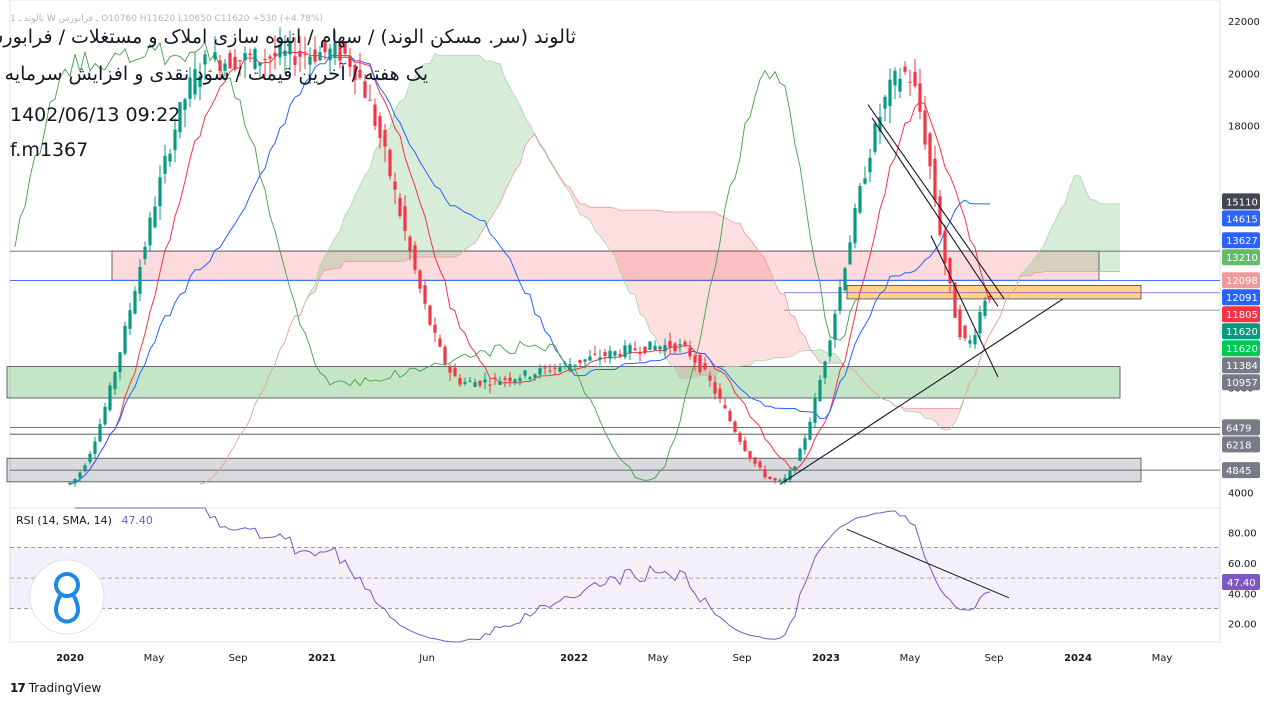 The height and width of the screenshot is (704, 1280). I want to click on tradingview-brand: 17 TradingView, so click(55, 688).